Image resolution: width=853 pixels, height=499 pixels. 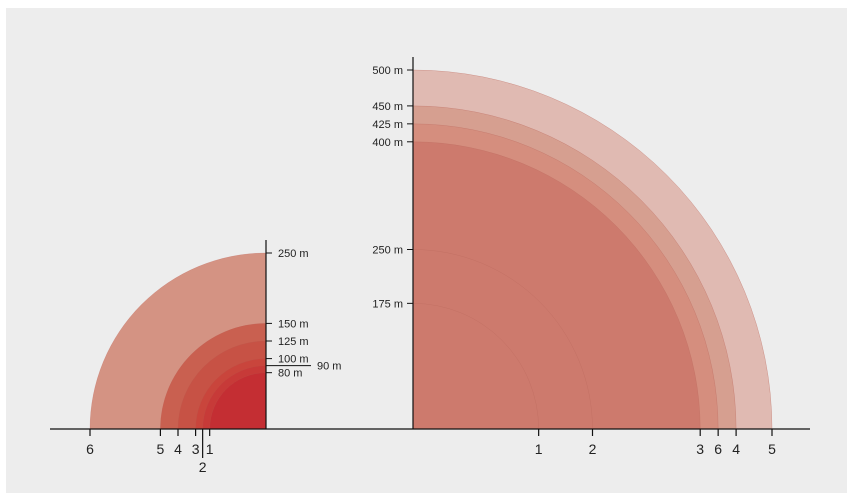 I want to click on right-tick-label: 175 m, so click(x=387, y=304).